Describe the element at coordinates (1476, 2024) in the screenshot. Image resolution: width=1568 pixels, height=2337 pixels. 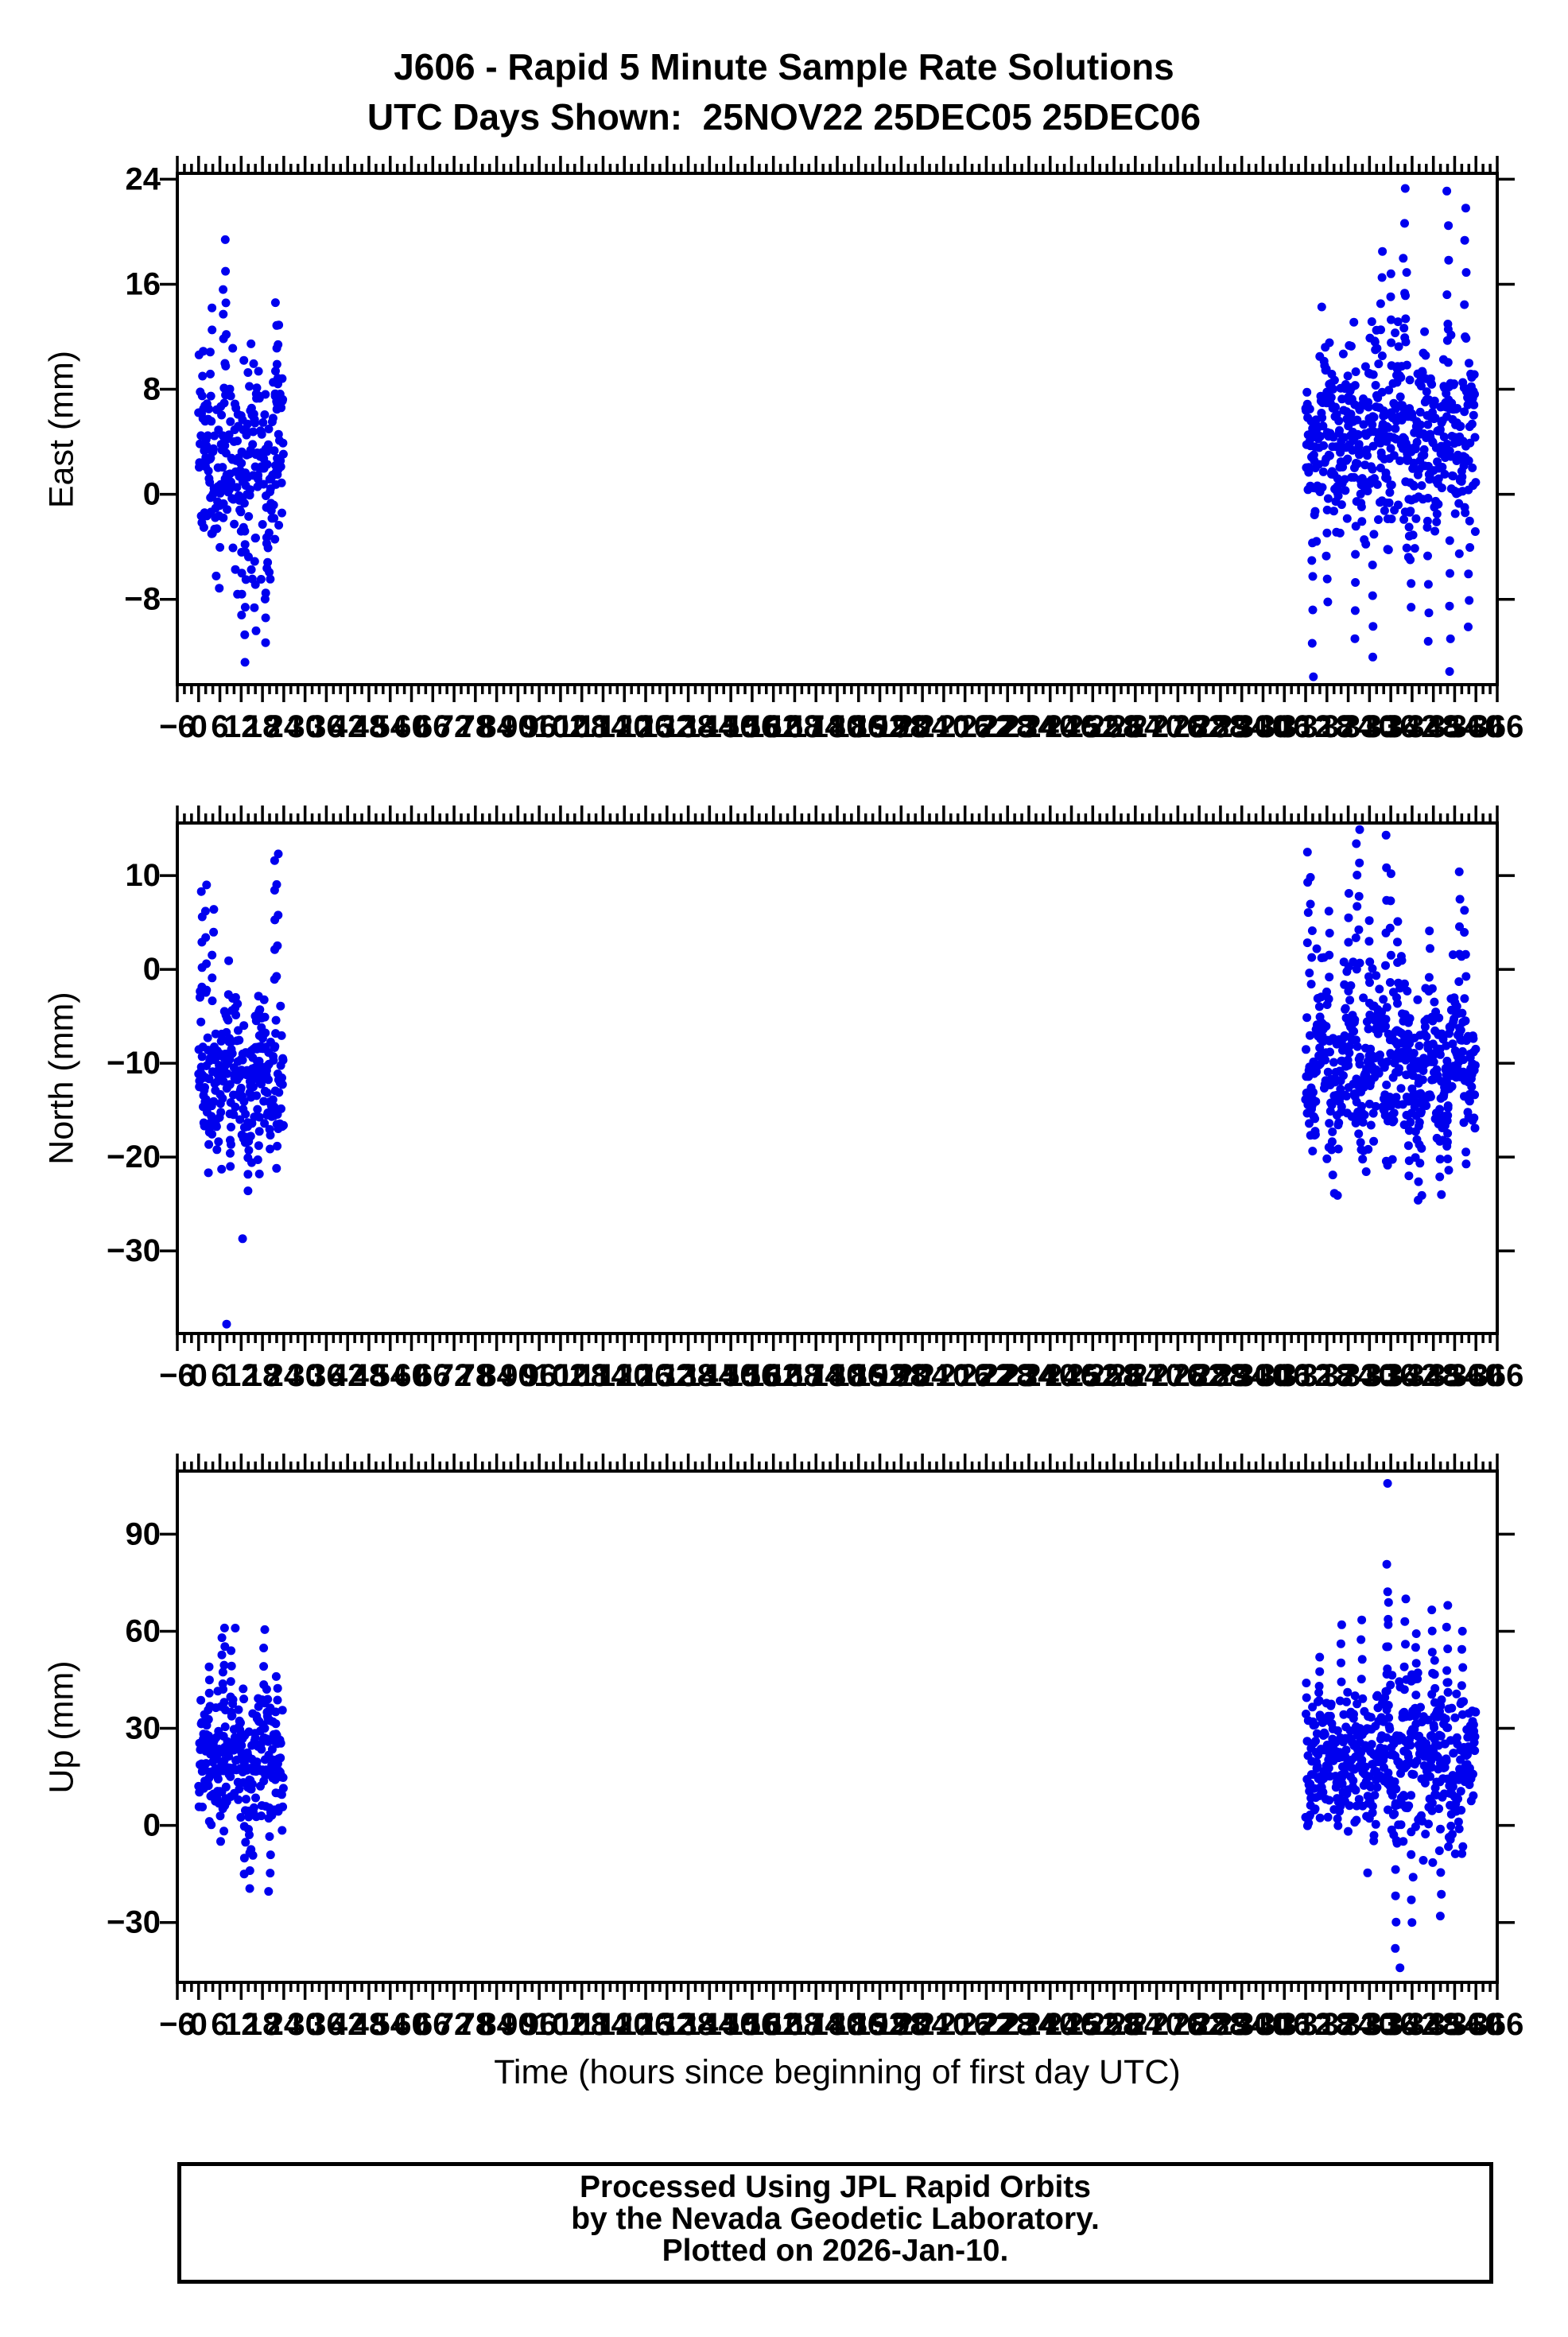
I see `up-xtick-label: 360` at that location.